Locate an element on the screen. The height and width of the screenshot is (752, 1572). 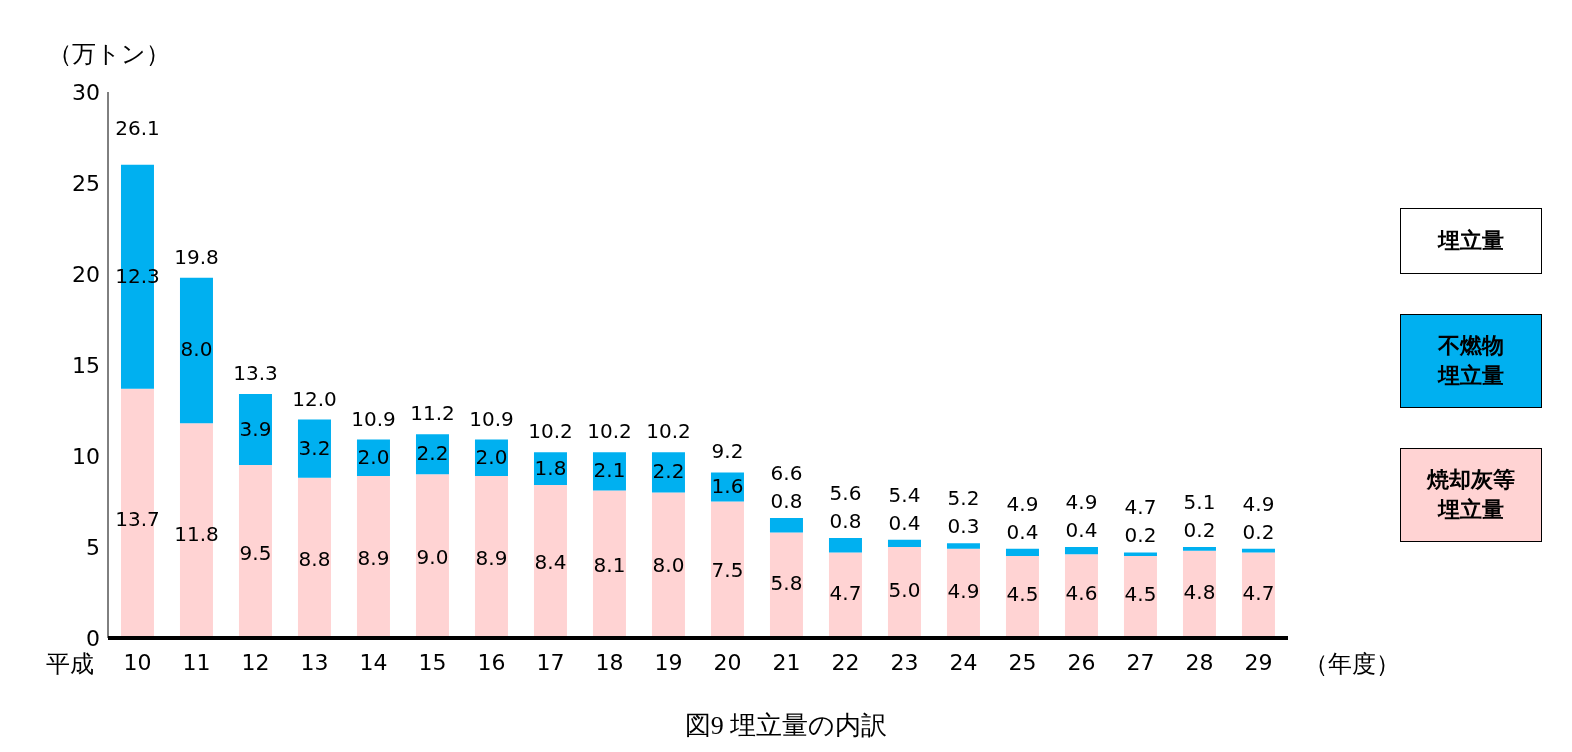
total-label: 11.2 is located at coordinates (432, 413).